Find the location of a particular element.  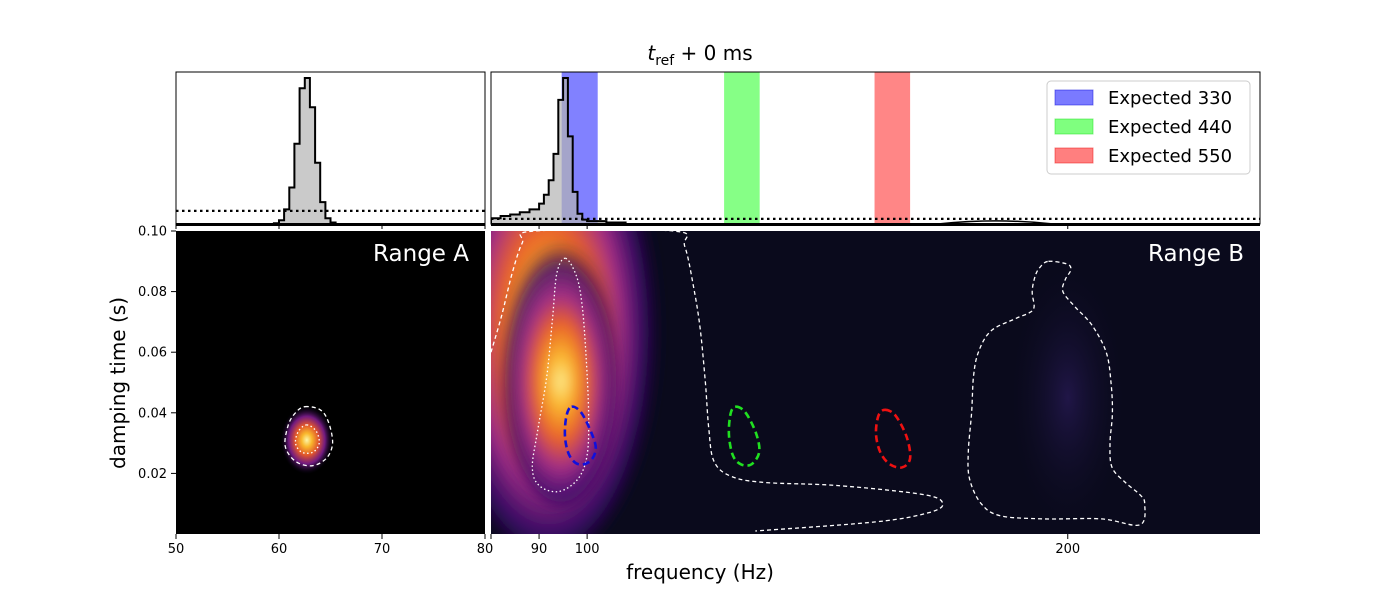

range-a-histogram is located at coordinates (330, 150).